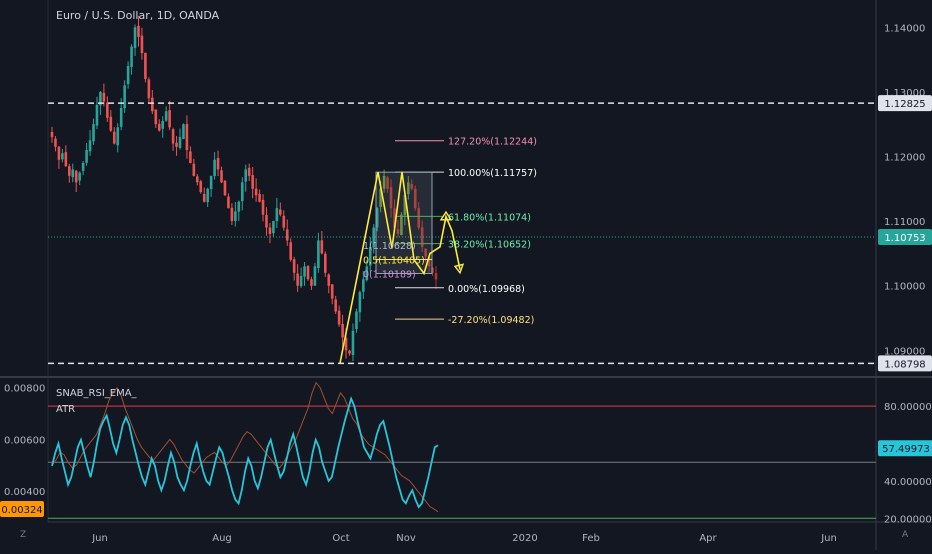 The height and width of the screenshot is (554, 932). What do you see at coordinates (486, 289) in the screenshot?
I see `fib-level-label: 0.00%(1.09968)` at bounding box center [486, 289].